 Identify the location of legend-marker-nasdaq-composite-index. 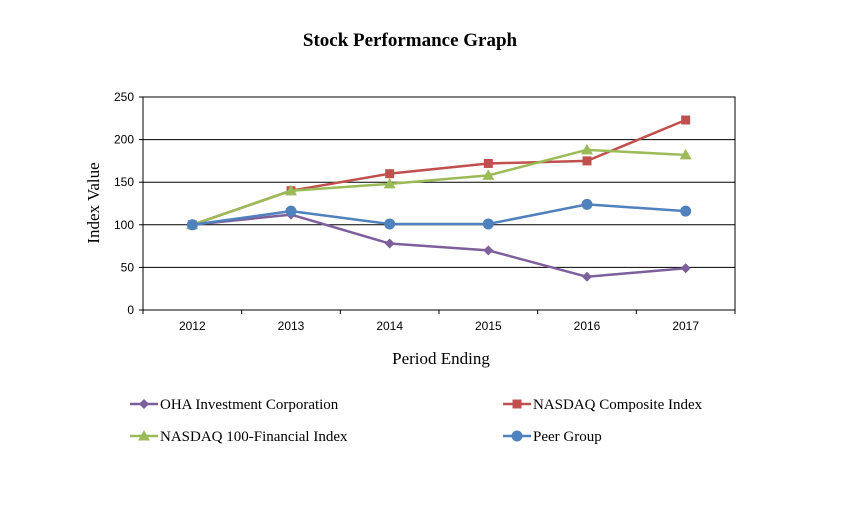
(517, 404).